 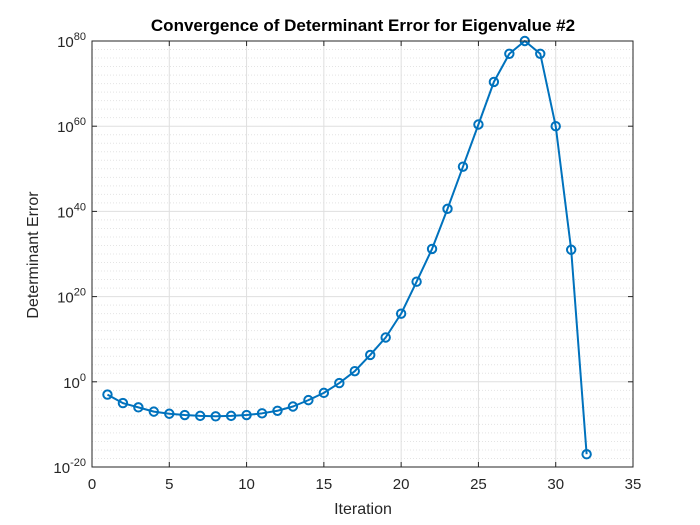 I want to click on y-axis-label: Determinant Error, so click(x=33, y=255).